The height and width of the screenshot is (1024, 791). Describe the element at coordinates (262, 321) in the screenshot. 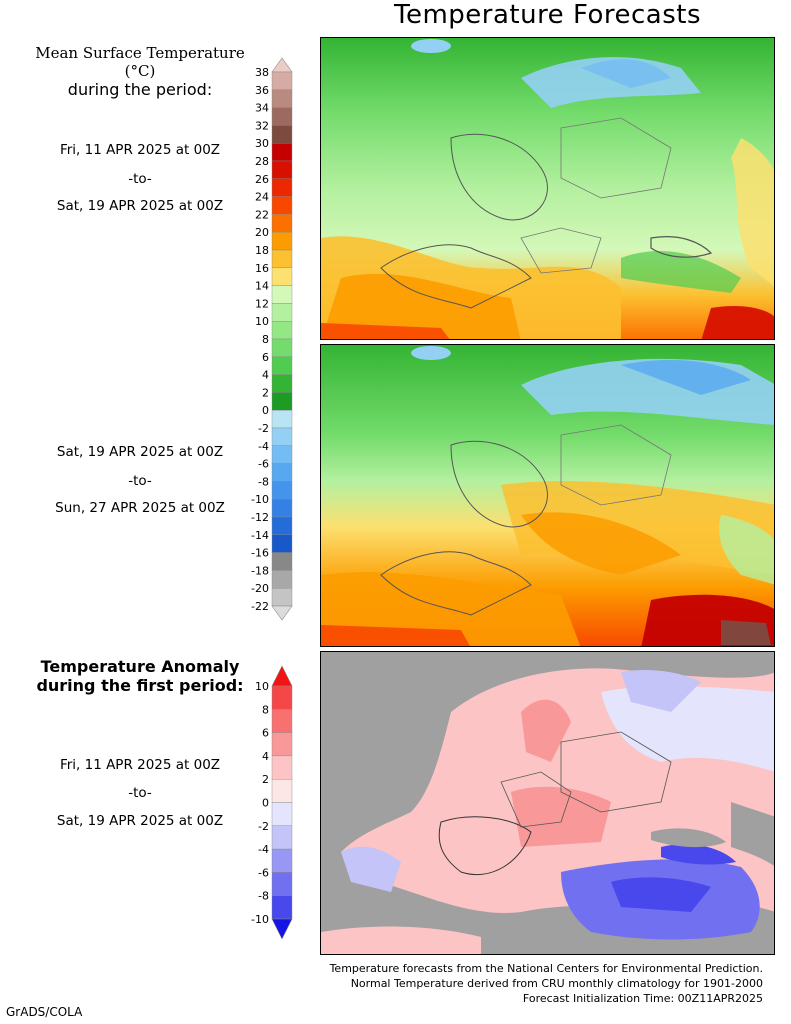

I see `temperature-colorbar-tick-label: 10` at that location.